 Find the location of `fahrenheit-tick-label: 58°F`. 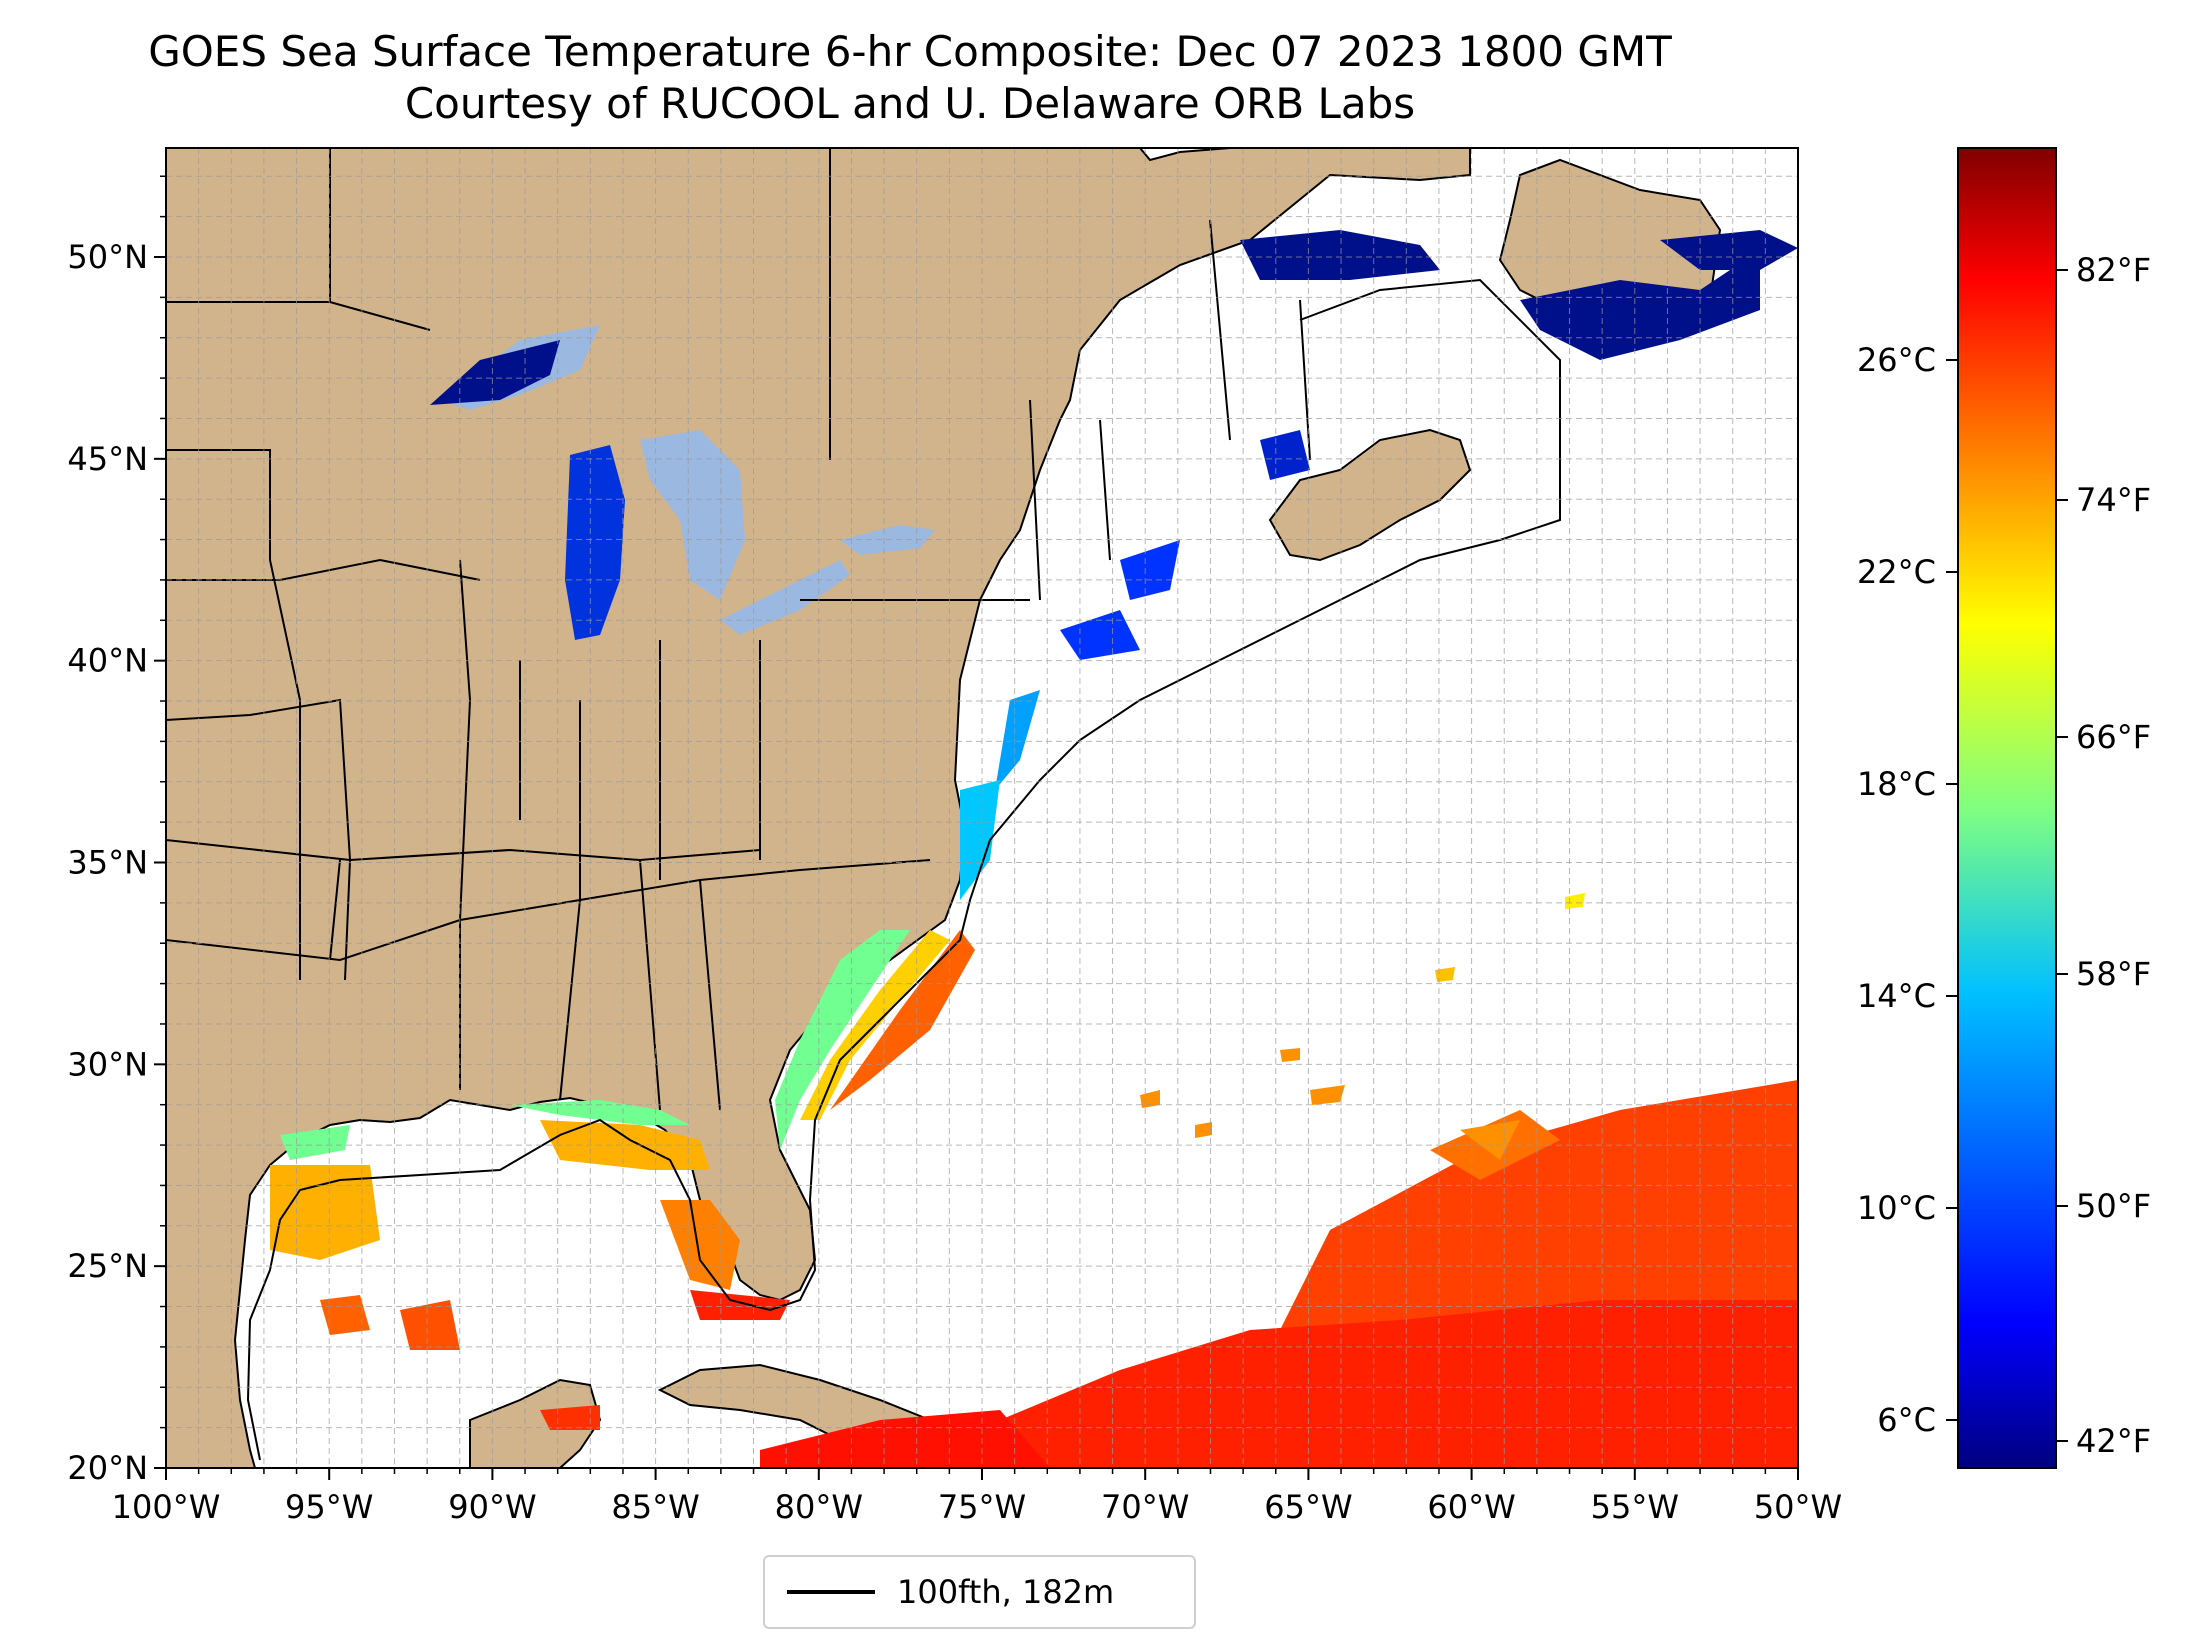

fahrenheit-tick-label: 58°F is located at coordinates (2113, 974).